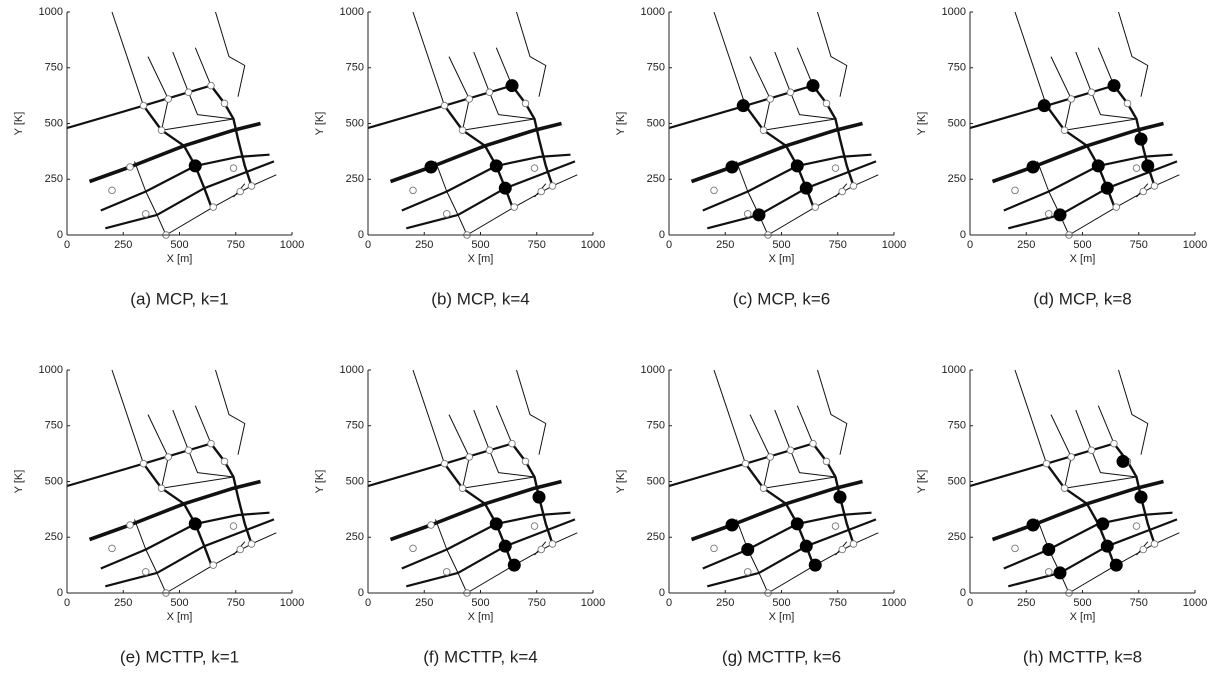 The image size is (1217, 681). I want to click on y-tick-label: 0, so click(361, 235).